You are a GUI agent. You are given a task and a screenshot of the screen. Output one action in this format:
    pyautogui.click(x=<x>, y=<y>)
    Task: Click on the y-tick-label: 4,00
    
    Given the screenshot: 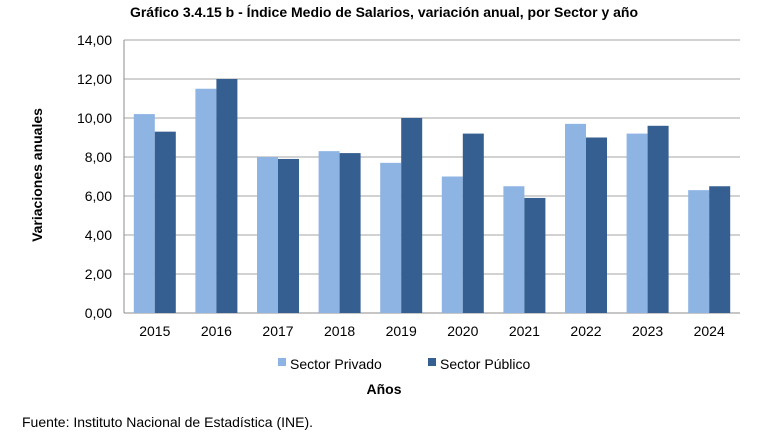 What is the action you would take?
    pyautogui.click(x=98, y=235)
    